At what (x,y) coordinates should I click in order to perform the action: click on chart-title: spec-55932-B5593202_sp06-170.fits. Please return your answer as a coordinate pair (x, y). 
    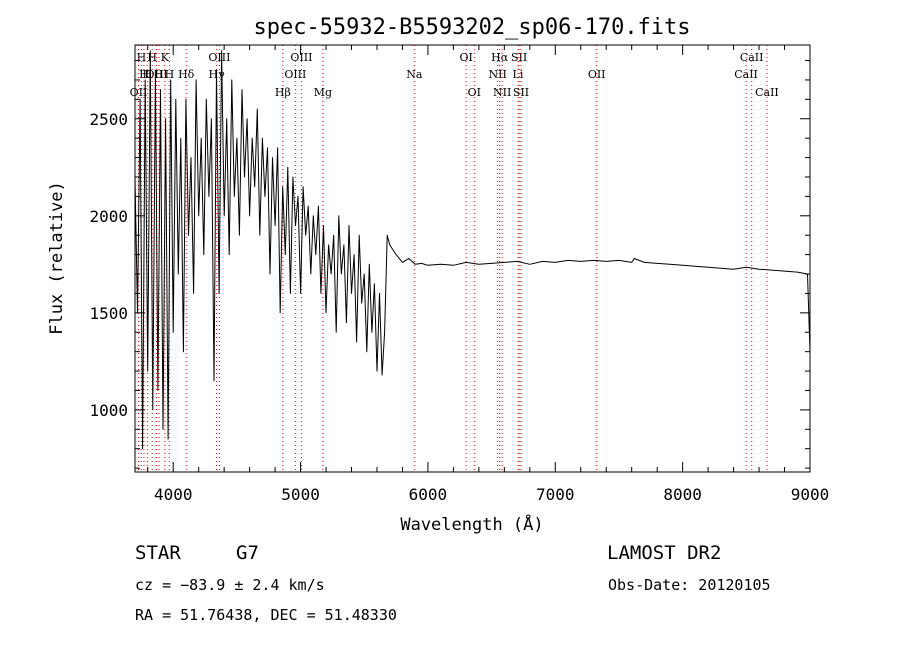
    Looking at the image, I should click on (471, 27).